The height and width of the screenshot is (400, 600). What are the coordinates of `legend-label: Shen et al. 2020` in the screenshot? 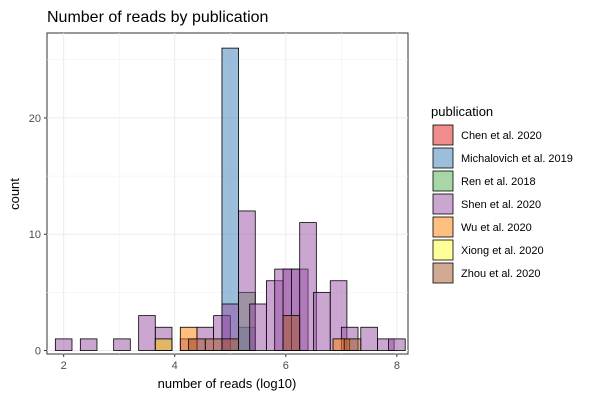 It's located at (501, 205).